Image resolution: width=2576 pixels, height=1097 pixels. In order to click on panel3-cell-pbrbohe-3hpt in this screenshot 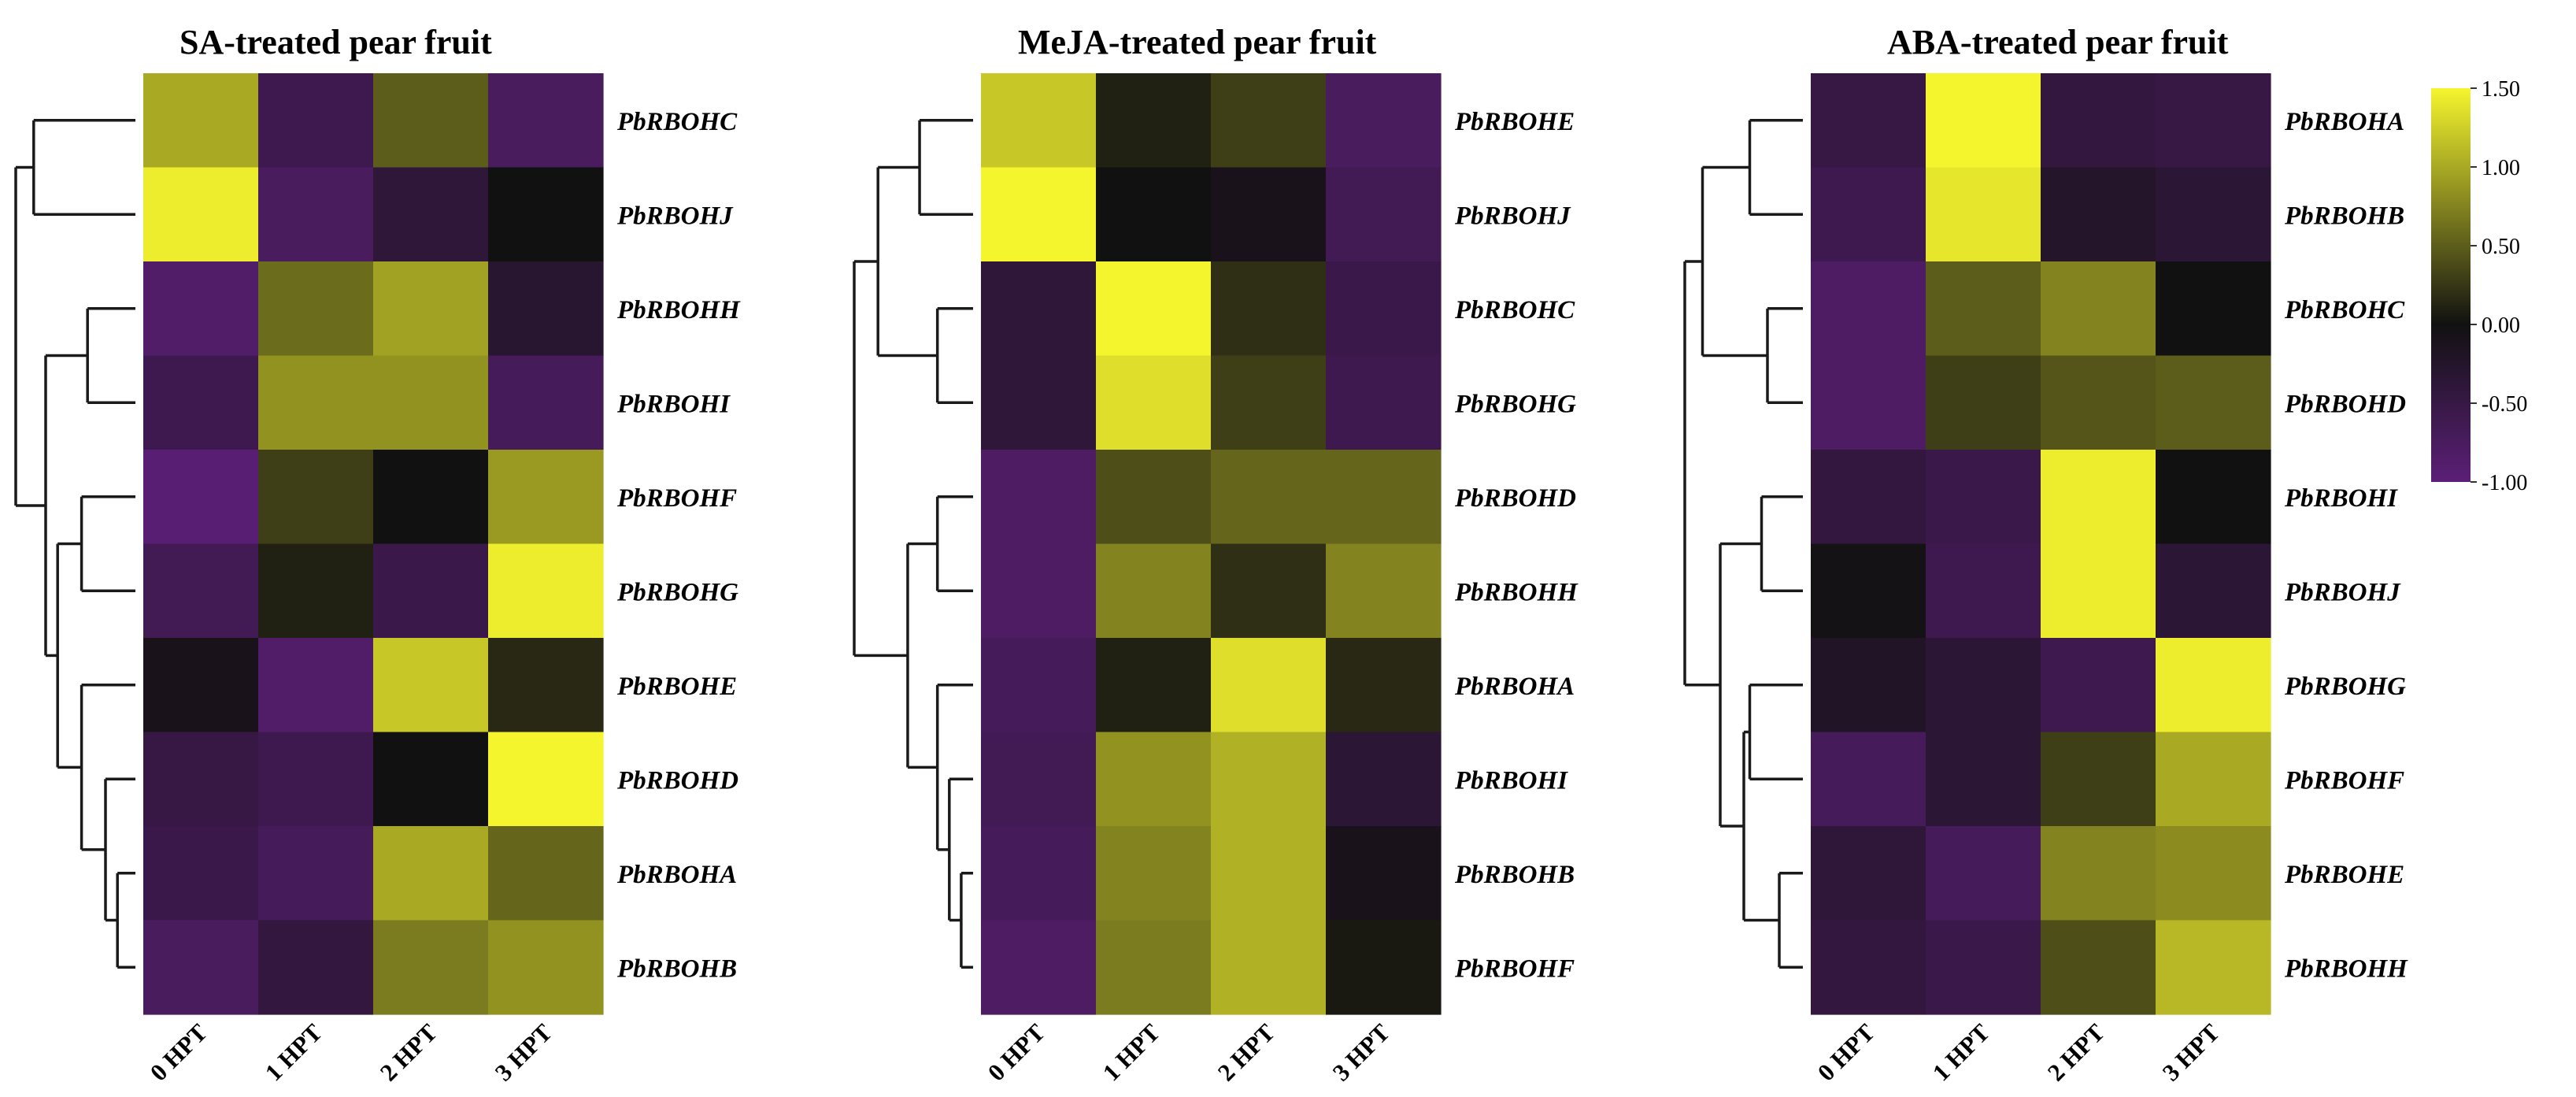, I will do `click(2213, 874)`.